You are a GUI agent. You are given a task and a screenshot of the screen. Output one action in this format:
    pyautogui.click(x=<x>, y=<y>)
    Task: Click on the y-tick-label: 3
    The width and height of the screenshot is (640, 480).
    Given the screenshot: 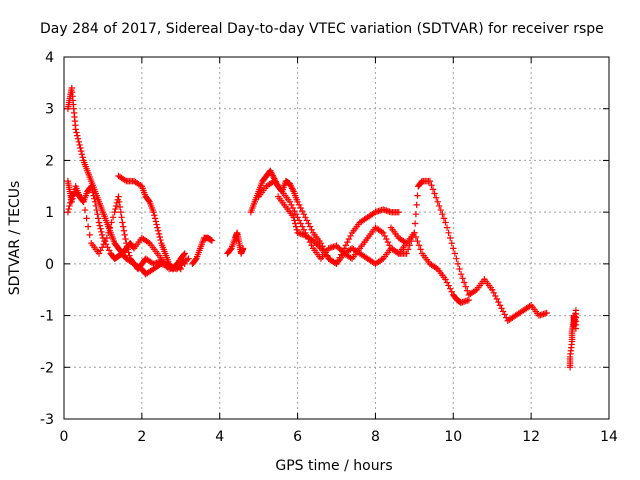 What is the action you would take?
    pyautogui.click(x=49, y=110)
    